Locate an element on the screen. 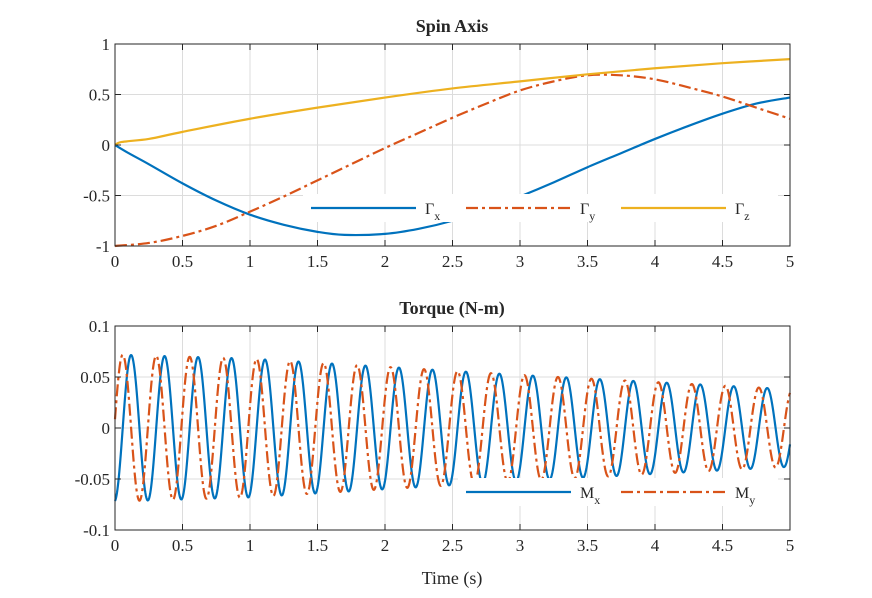 The height and width of the screenshot is (598, 872). legend-label: Γx is located at coordinates (432, 212).